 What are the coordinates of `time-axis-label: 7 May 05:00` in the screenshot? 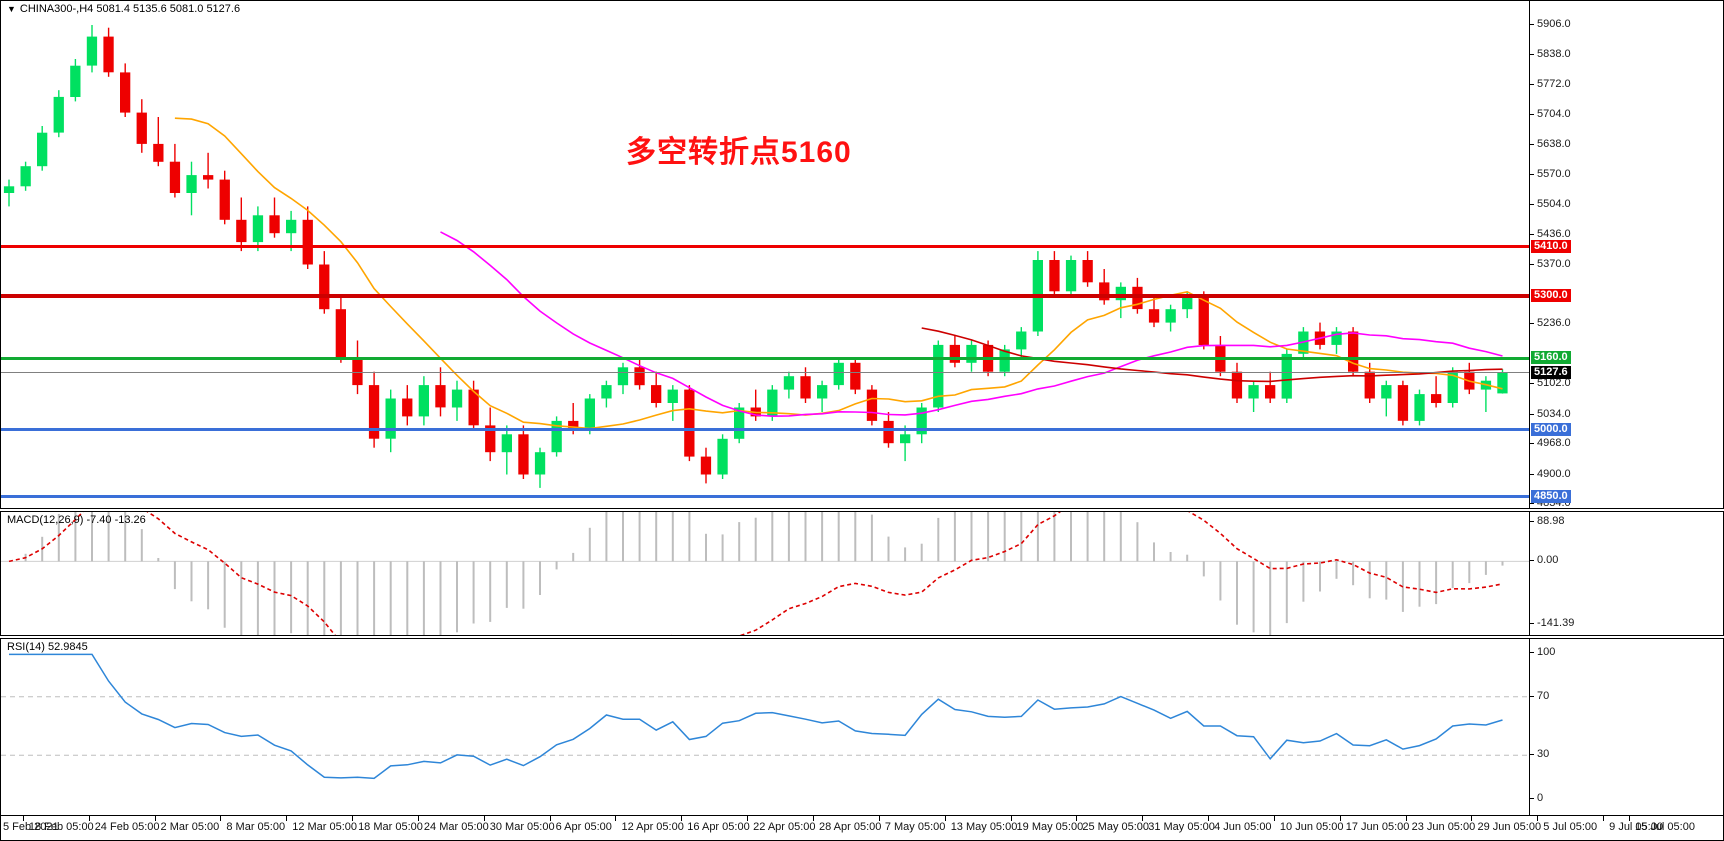 It's located at (915, 827).